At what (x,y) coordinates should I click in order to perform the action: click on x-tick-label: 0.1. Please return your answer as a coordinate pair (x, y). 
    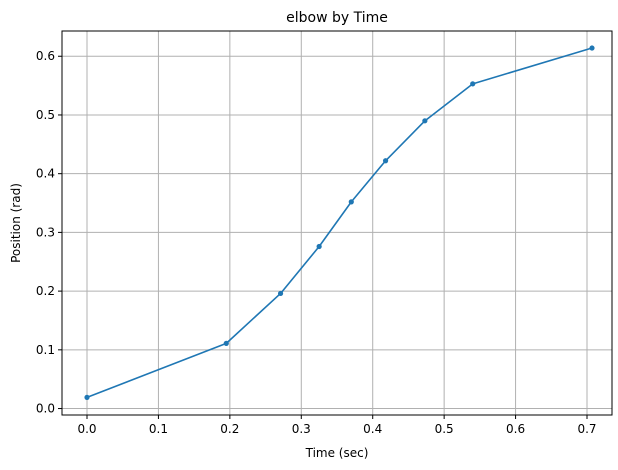
    Looking at the image, I should click on (158, 429).